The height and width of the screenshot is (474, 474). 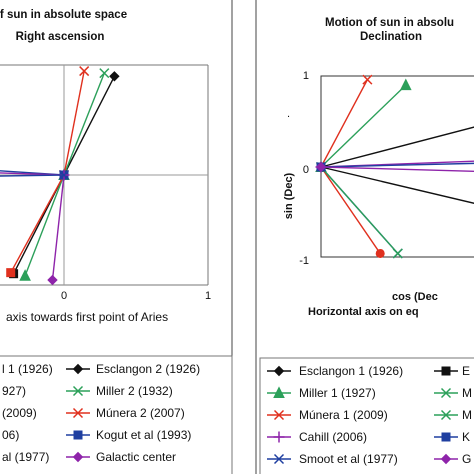 I want to click on left-legend-right-label-3: Kogut et al (1993), so click(x=143, y=435).